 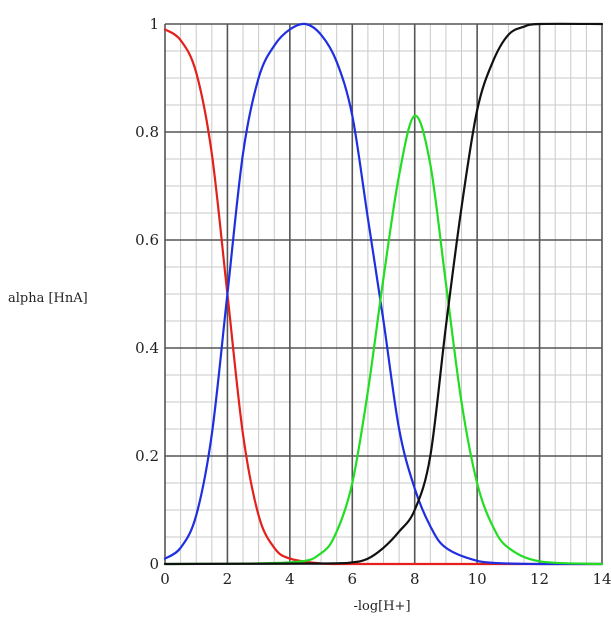 I want to click on y-tick-label: 0.2, so click(x=147, y=456).